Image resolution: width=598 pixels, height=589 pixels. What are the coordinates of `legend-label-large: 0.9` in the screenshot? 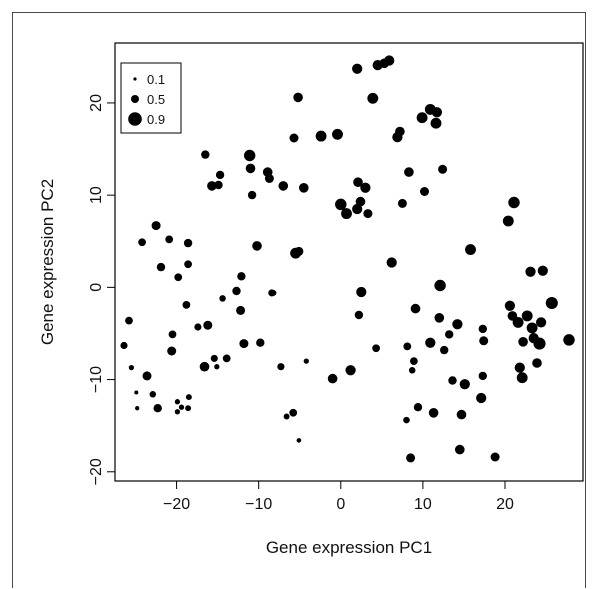 It's located at (156, 119).